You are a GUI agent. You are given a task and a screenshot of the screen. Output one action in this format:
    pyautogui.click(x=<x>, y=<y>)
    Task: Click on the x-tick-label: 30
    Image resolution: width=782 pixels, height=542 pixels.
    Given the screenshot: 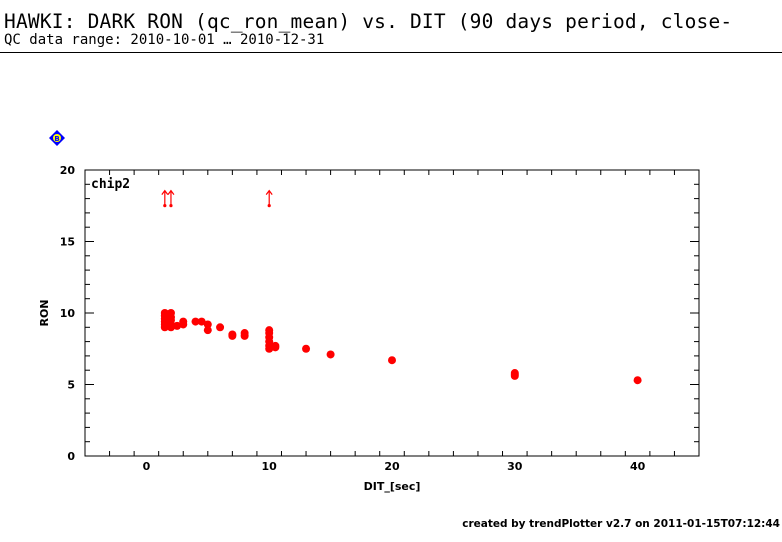 What is the action you would take?
    pyautogui.click(x=515, y=466)
    